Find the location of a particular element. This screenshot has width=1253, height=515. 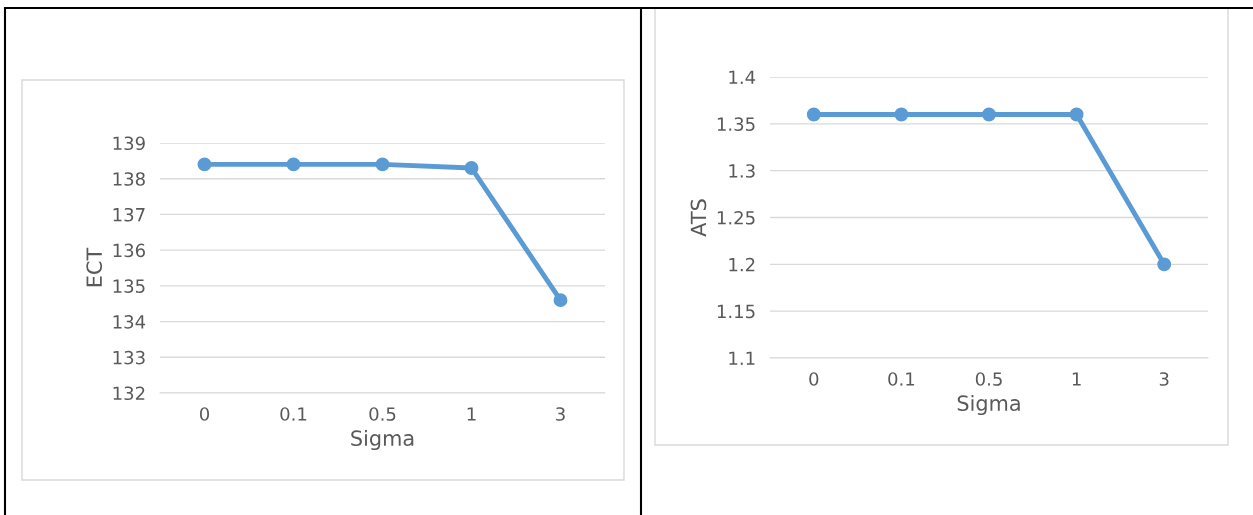

y-tick-label: 1.1 is located at coordinates (742, 358).